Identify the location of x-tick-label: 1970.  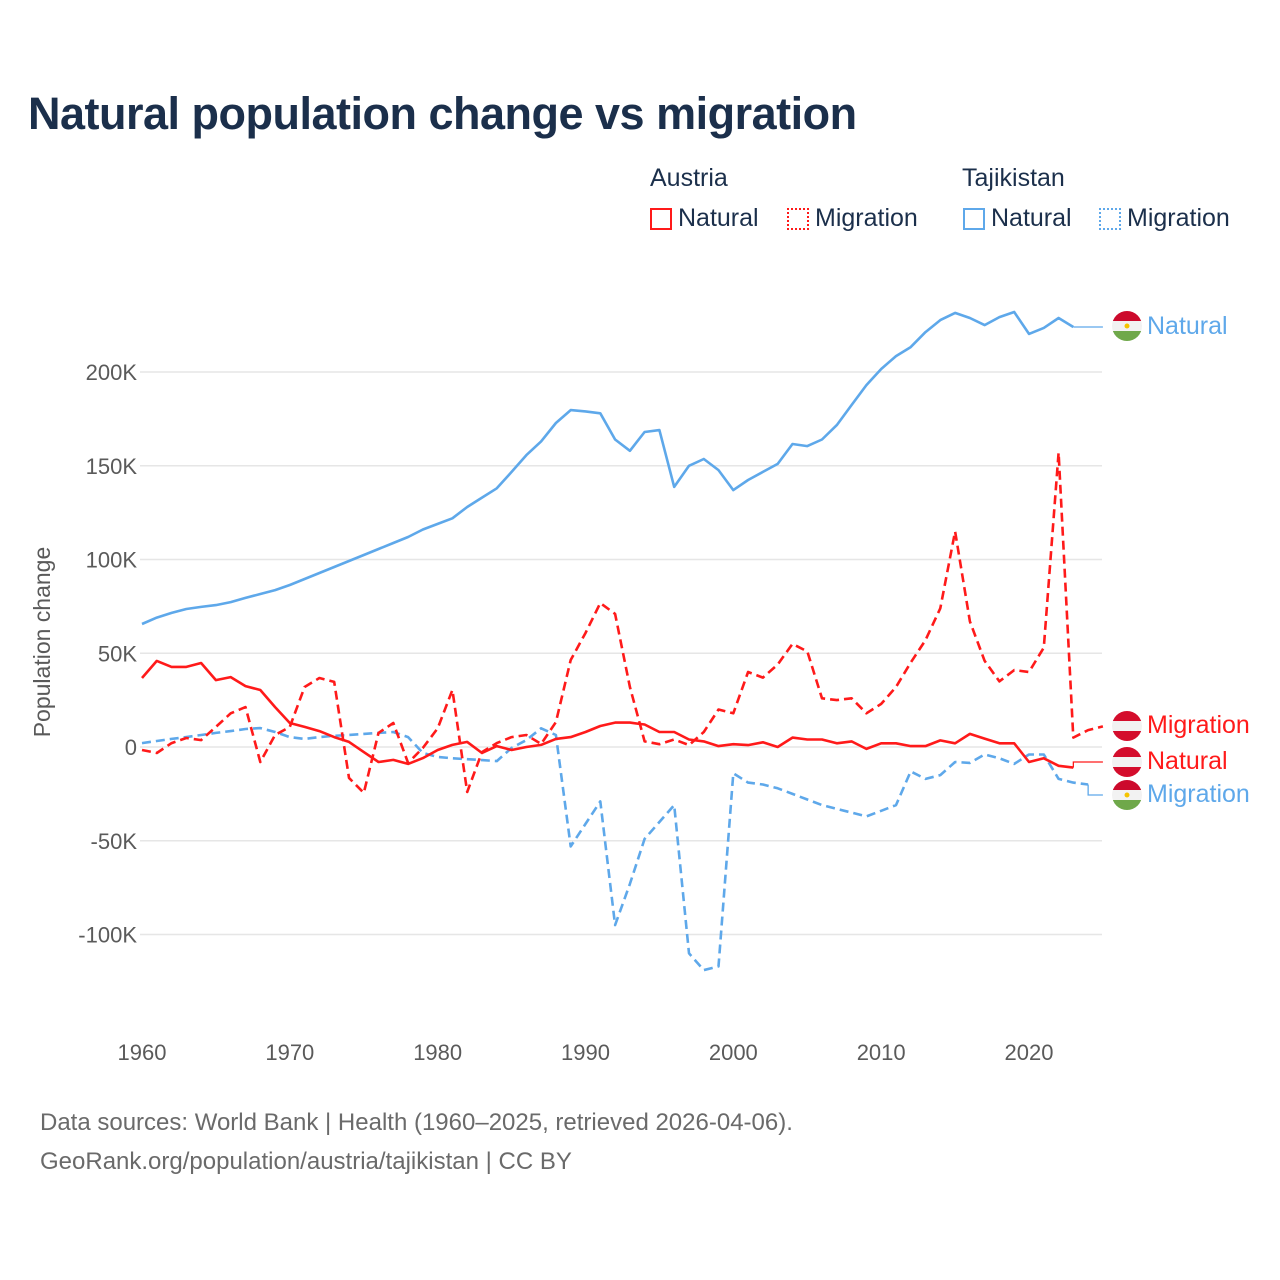
(289, 1052).